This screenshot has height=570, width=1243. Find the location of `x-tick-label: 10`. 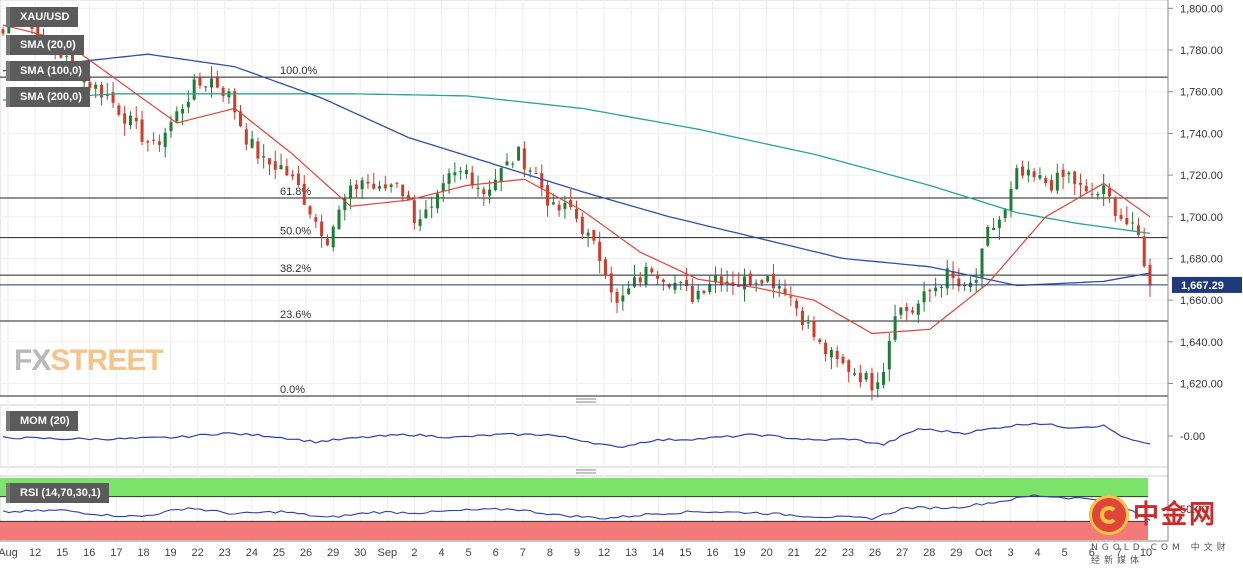

x-tick-label: 10 is located at coordinates (1146, 553).